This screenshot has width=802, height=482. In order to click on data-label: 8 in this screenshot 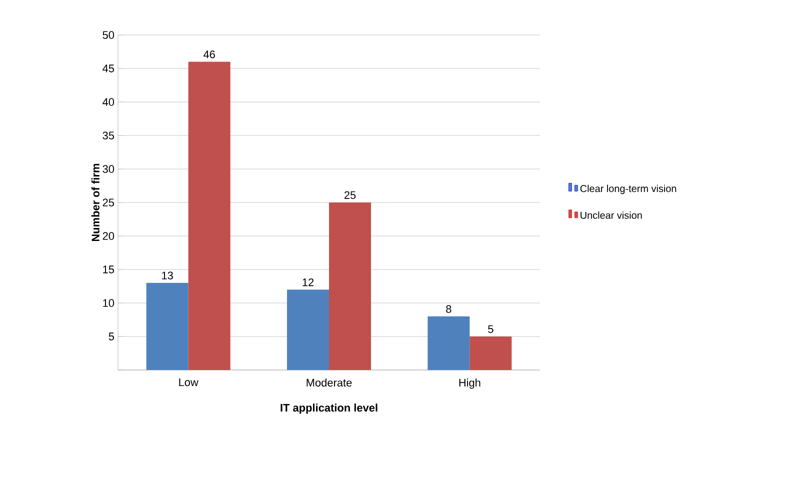, I will do `click(449, 309)`.